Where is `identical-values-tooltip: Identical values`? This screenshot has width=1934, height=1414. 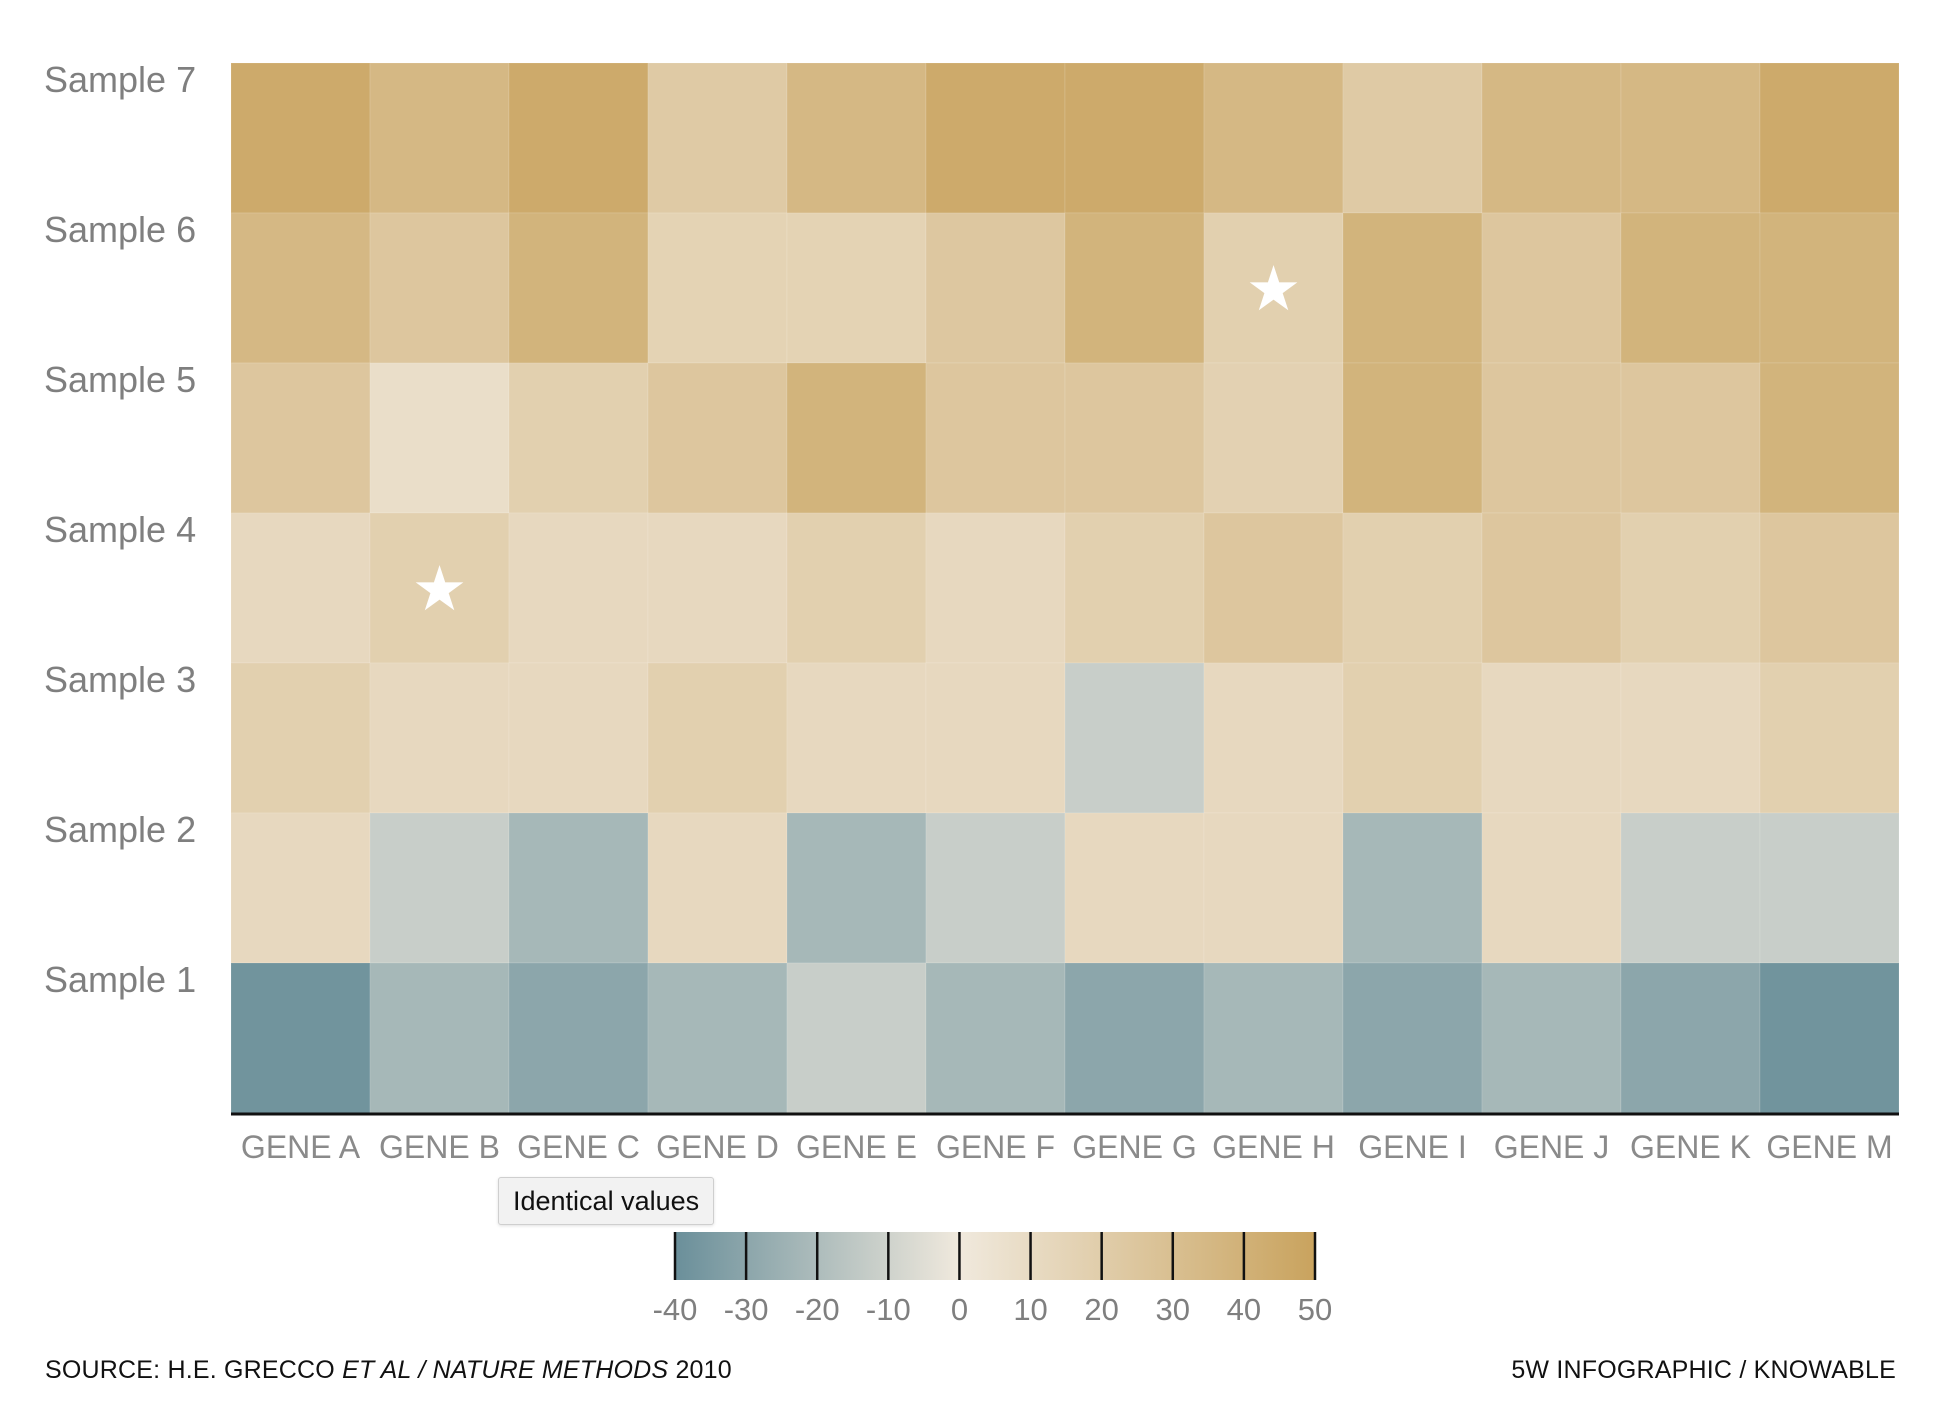
identical-values-tooltip: Identical values is located at coordinates (606, 1201).